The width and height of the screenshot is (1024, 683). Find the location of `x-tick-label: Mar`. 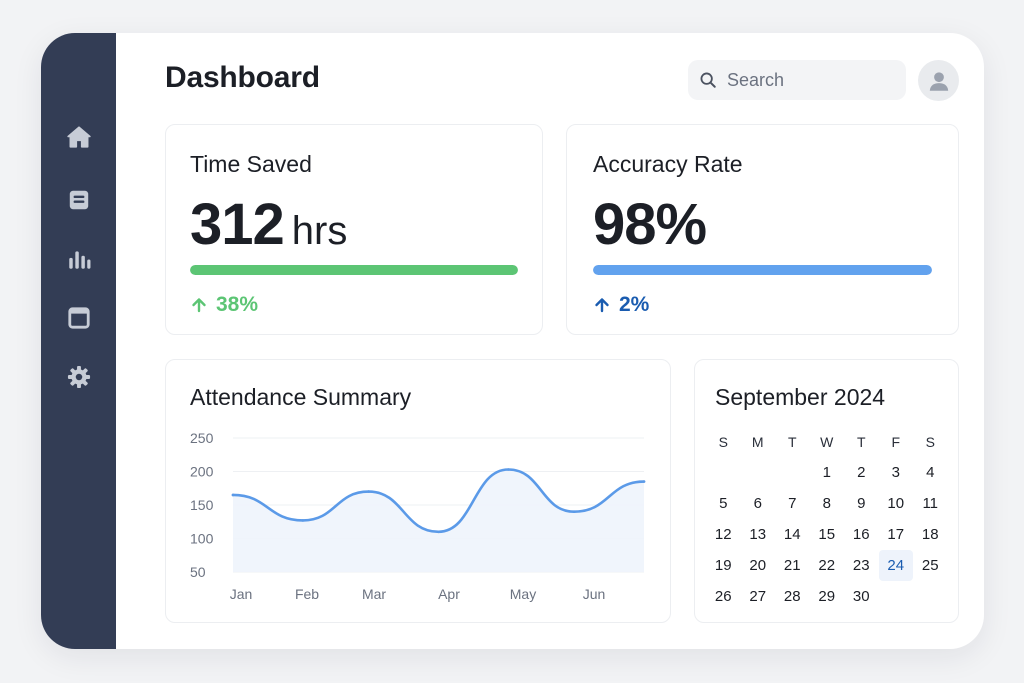

x-tick-label: Mar is located at coordinates (374, 594).